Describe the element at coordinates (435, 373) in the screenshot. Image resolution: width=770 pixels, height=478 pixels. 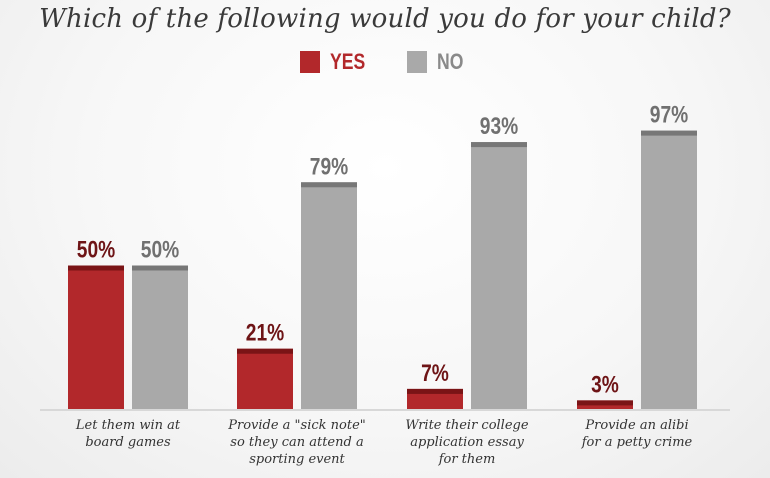
I see `data-label-yes-2: 7%` at that location.